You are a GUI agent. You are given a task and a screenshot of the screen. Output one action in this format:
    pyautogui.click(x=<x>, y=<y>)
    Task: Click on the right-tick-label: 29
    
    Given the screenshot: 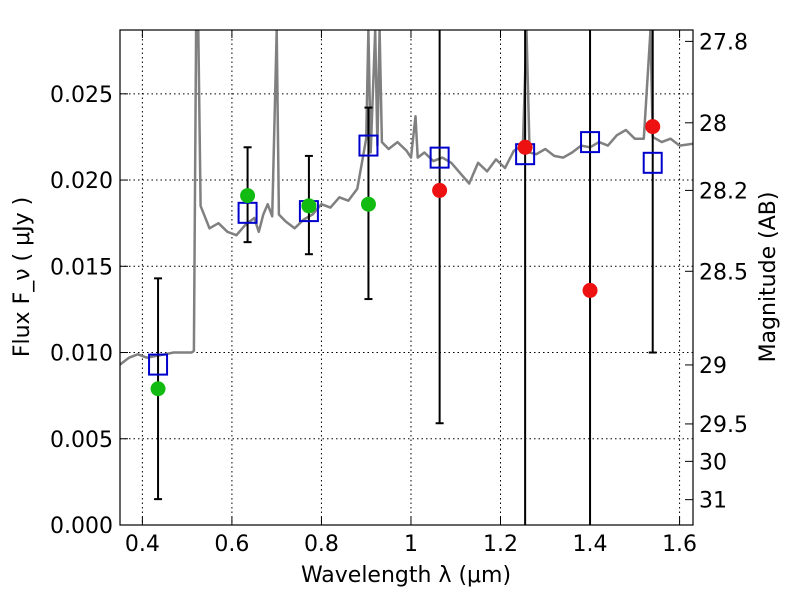 What is the action you would take?
    pyautogui.click(x=713, y=366)
    